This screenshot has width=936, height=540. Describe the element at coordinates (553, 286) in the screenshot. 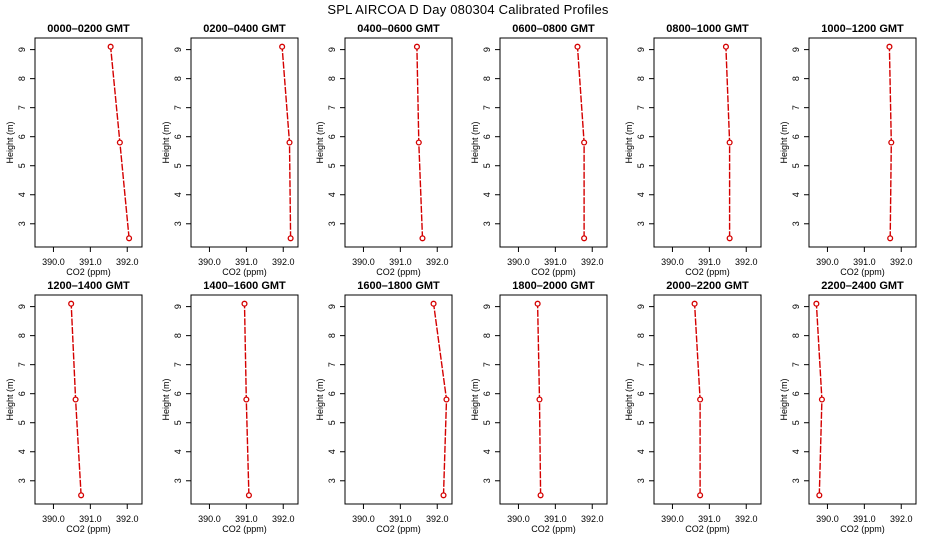

I see `panel-title: 1800–2000 GMT` at that location.